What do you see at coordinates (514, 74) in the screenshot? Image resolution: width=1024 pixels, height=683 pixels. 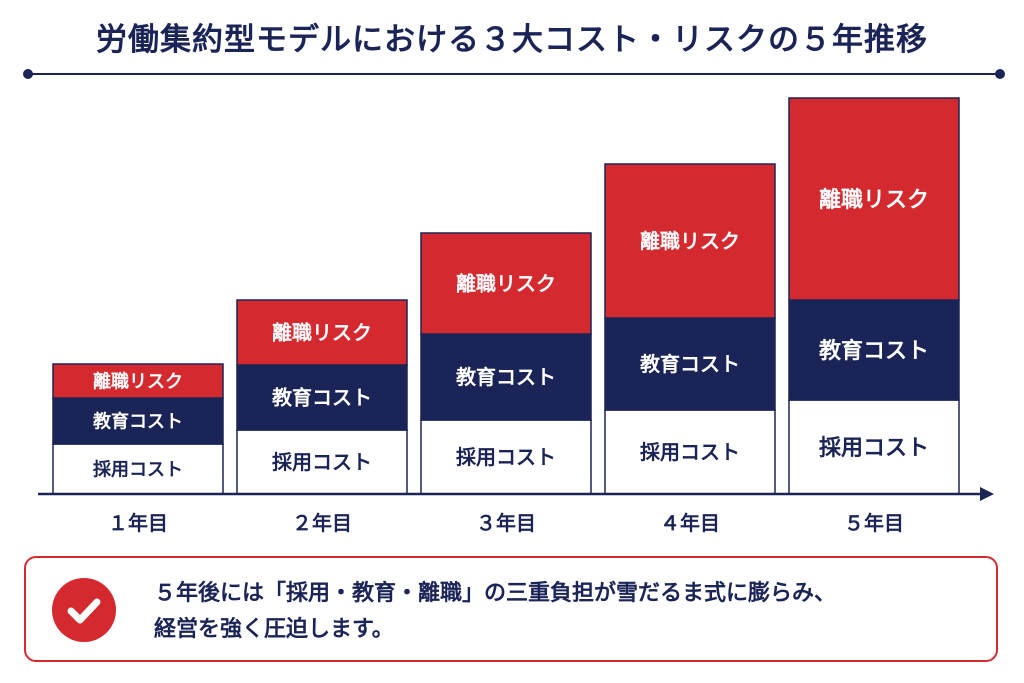 I see `title-divider` at bounding box center [514, 74].